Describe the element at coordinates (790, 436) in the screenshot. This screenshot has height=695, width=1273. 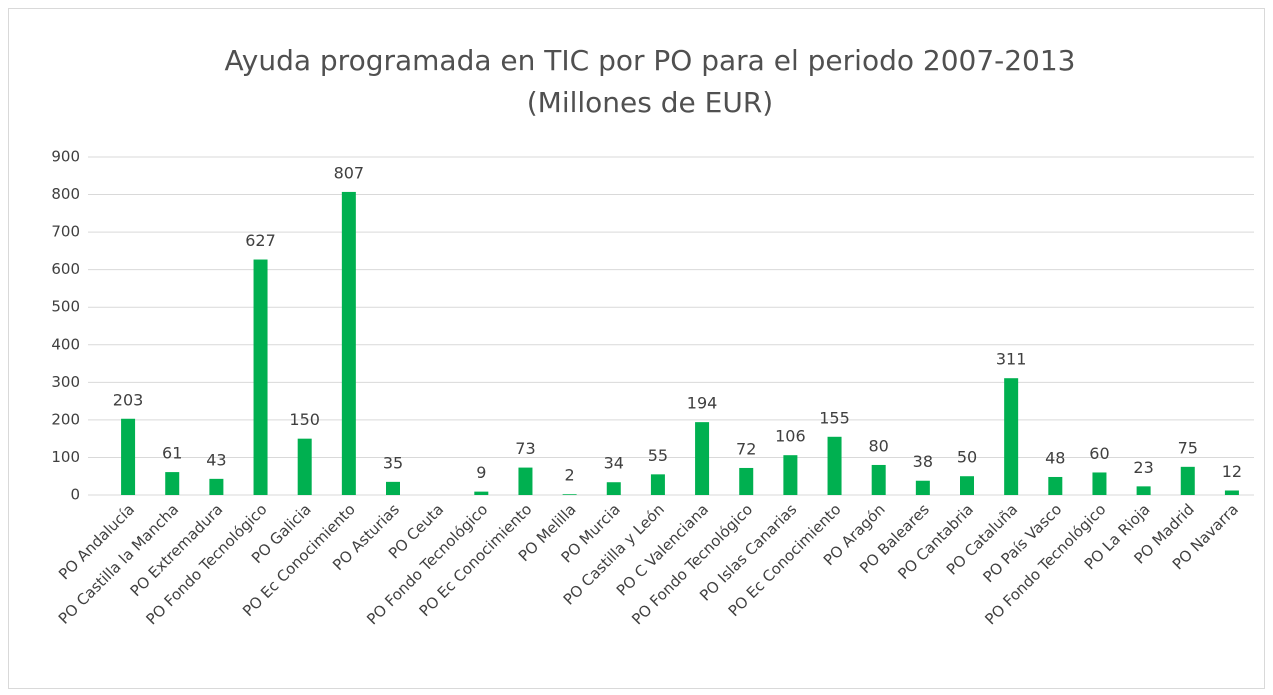
I see `data-label: 106` at that location.